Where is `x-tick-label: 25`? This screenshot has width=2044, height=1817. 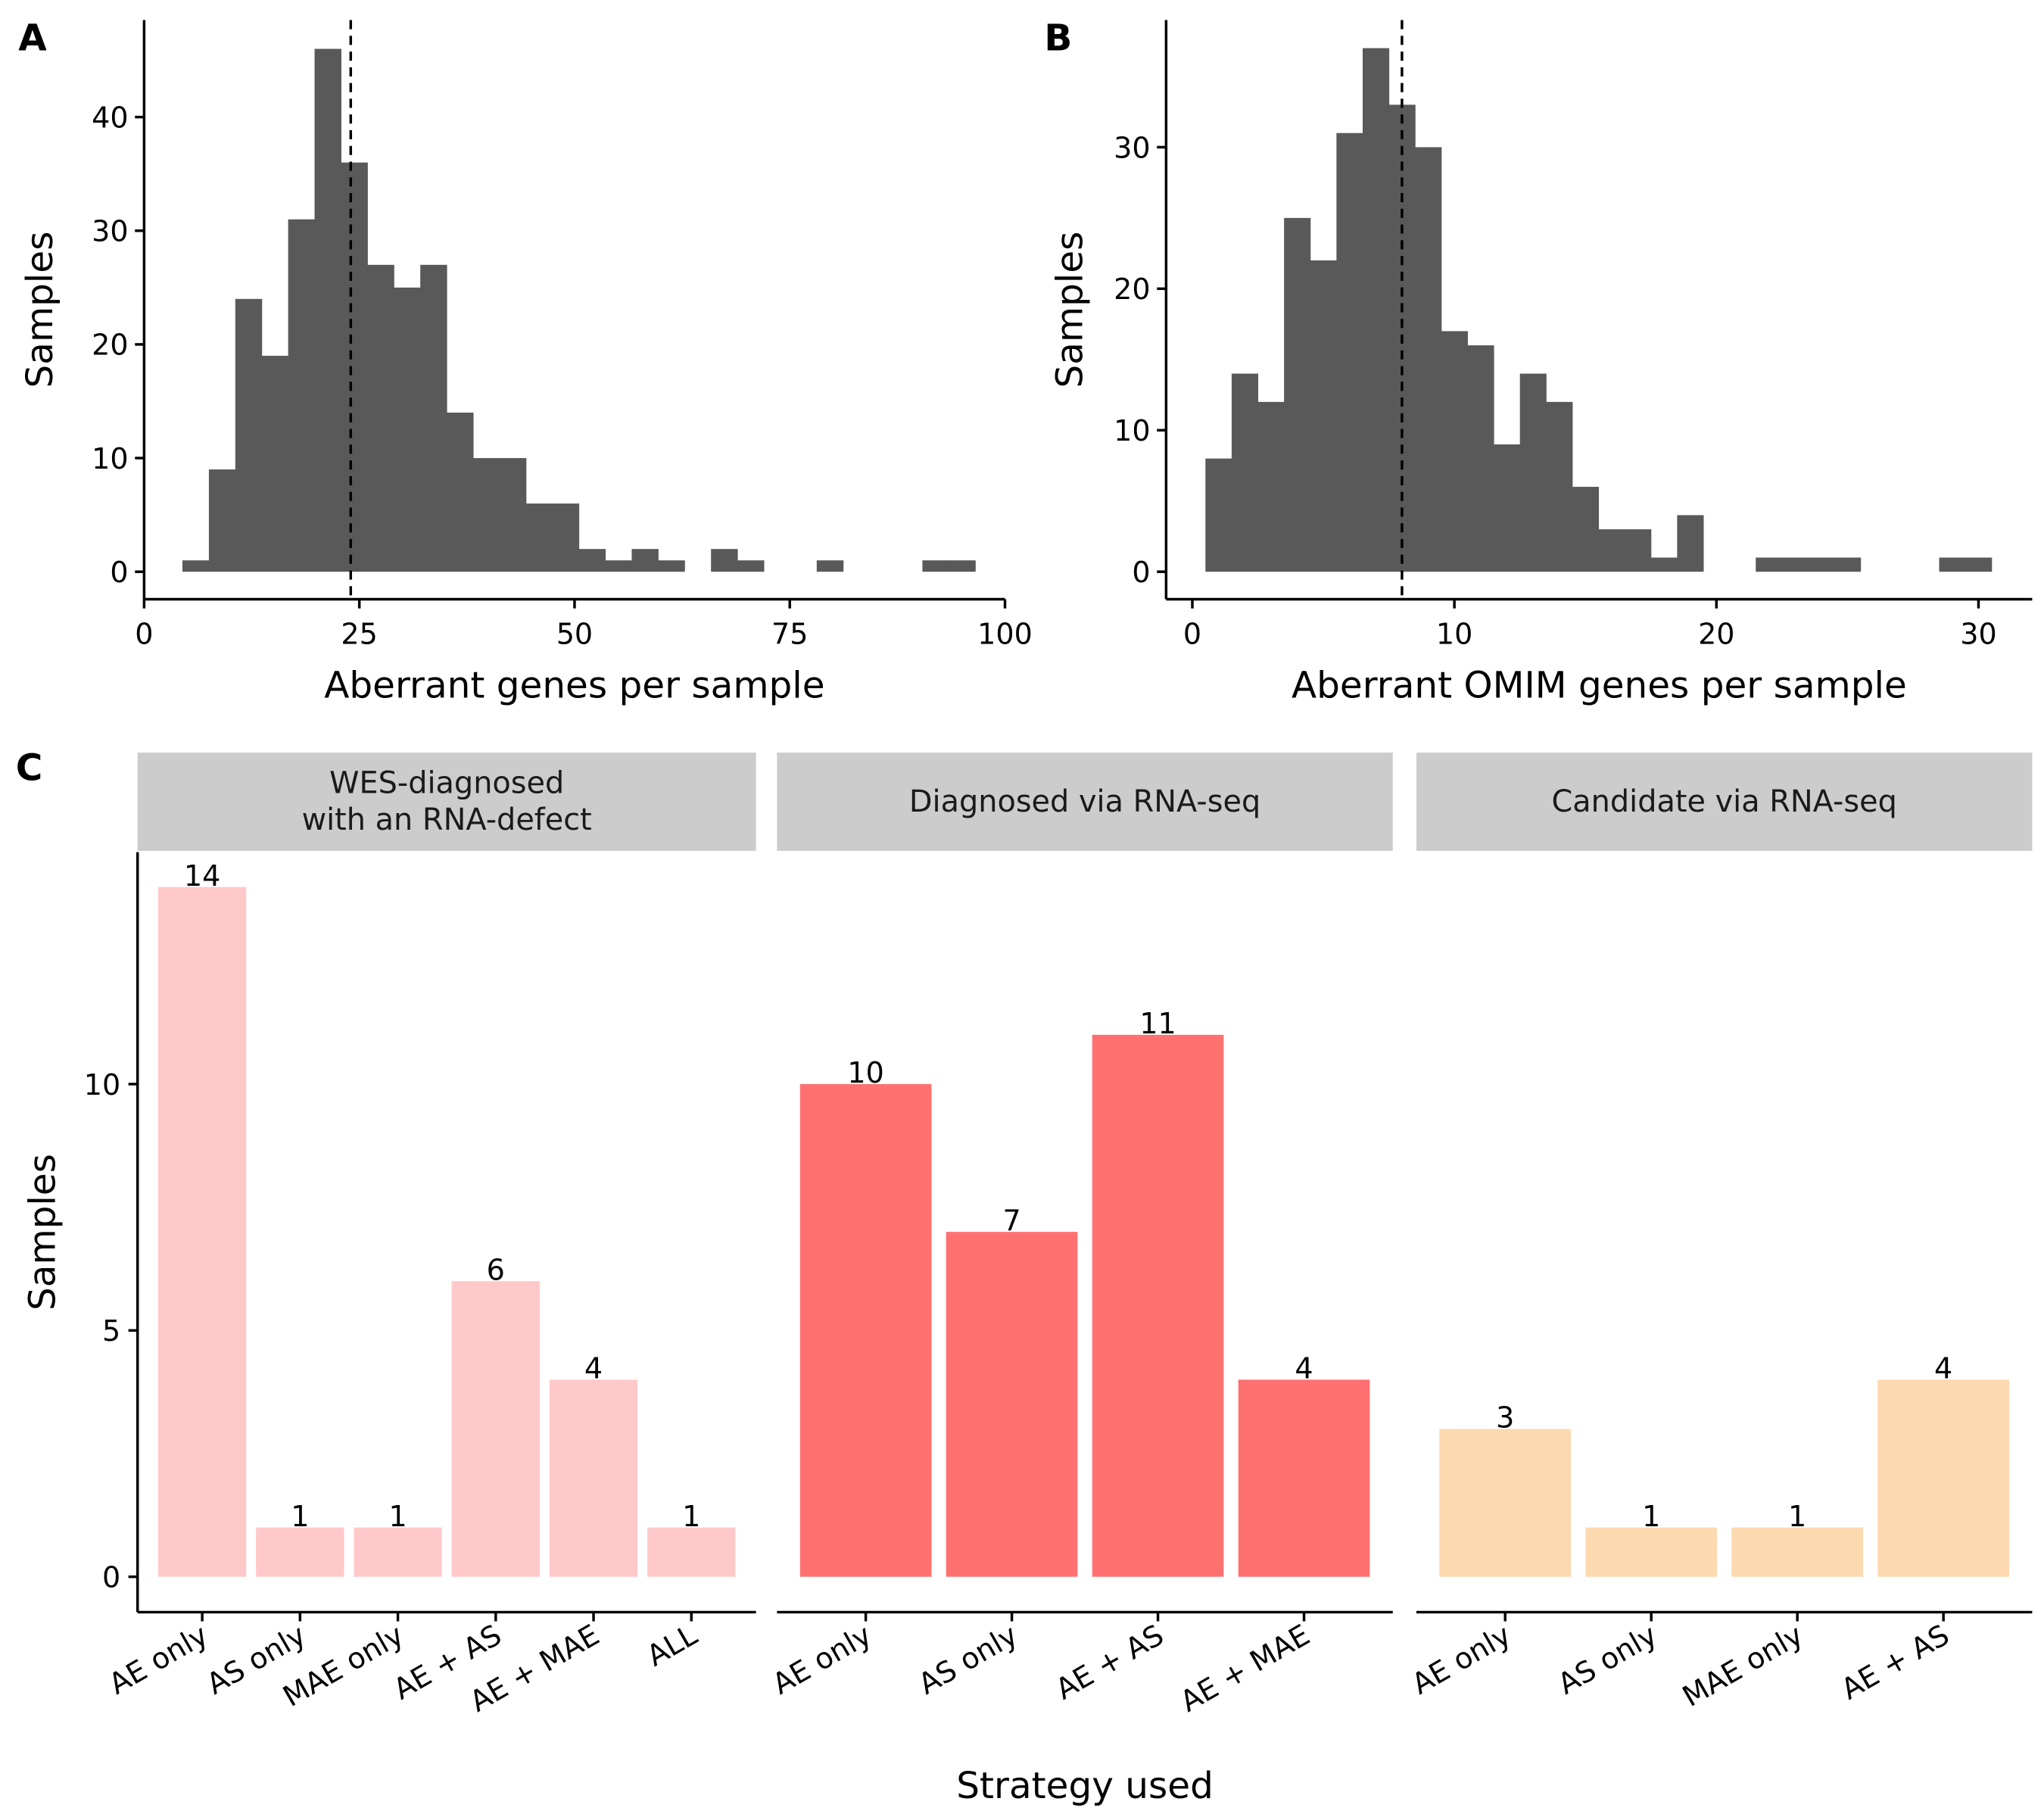
x-tick-label: 25 is located at coordinates (359, 633).